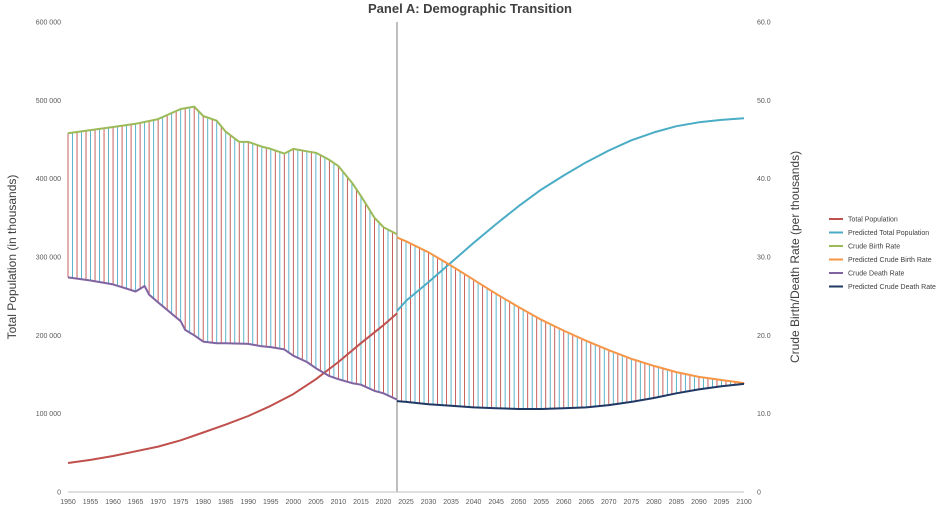 Image resolution: width=940 pixels, height=523 pixels. What do you see at coordinates (890, 260) in the screenshot?
I see `legend-label: Predicted Crude Birth Rate` at bounding box center [890, 260].